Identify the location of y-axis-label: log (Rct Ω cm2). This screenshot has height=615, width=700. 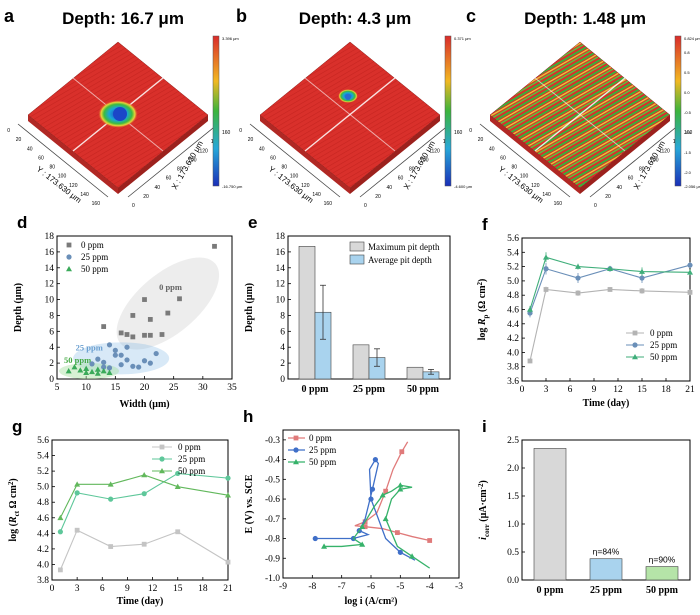
(14, 509).